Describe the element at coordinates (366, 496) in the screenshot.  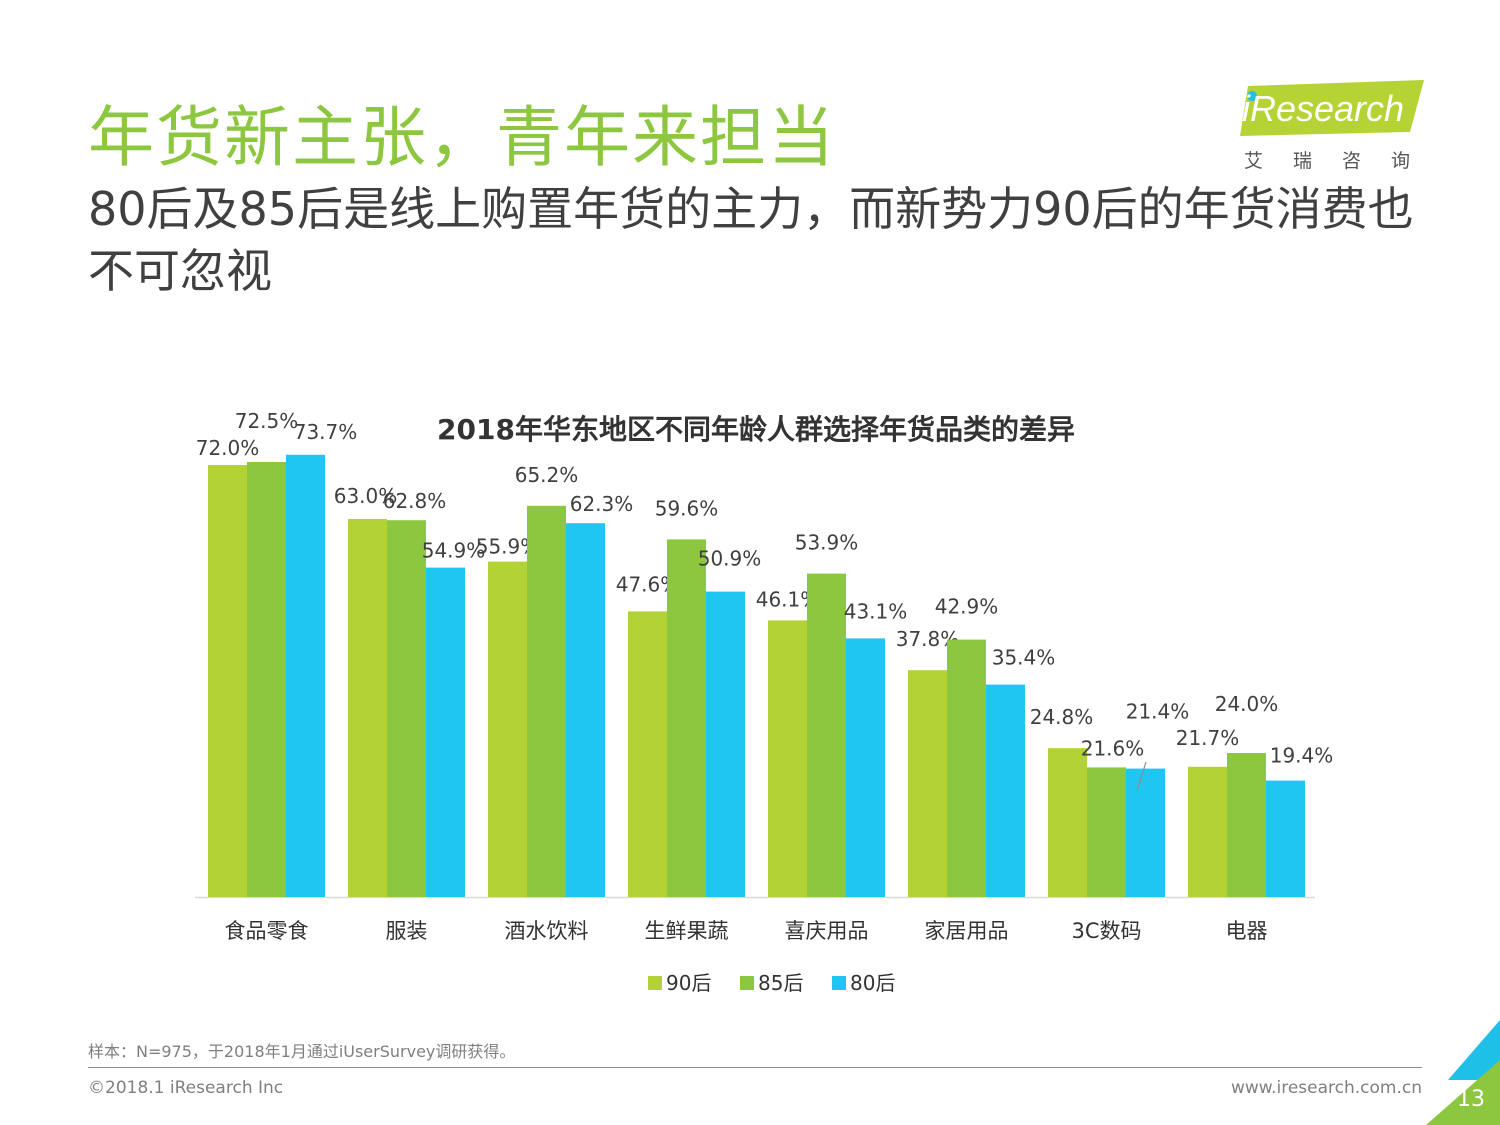
I see `data-label: 63.0%` at that location.